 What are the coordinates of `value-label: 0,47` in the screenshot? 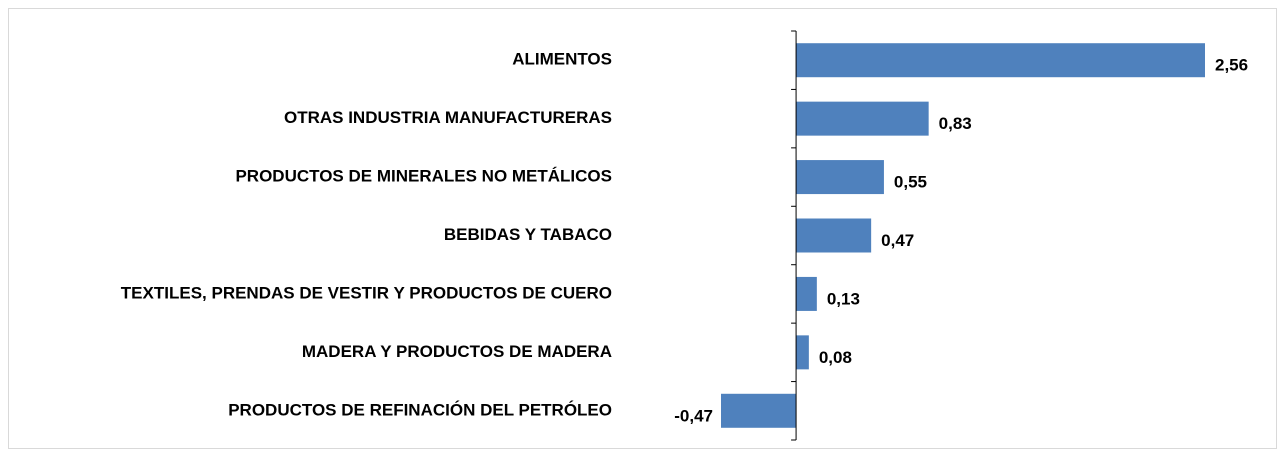 It's located at (897, 240).